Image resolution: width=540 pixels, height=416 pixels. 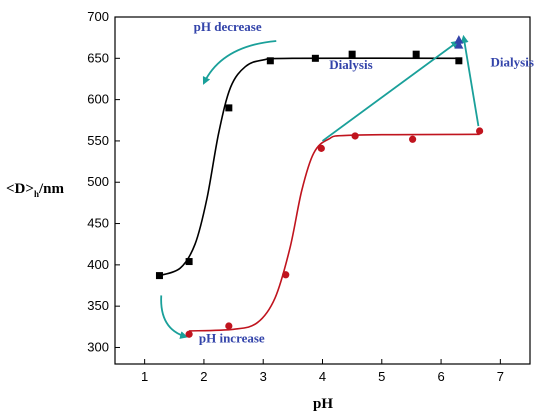 What do you see at coordinates (98, 264) in the screenshot?
I see `y-tick-label: 400` at bounding box center [98, 264].